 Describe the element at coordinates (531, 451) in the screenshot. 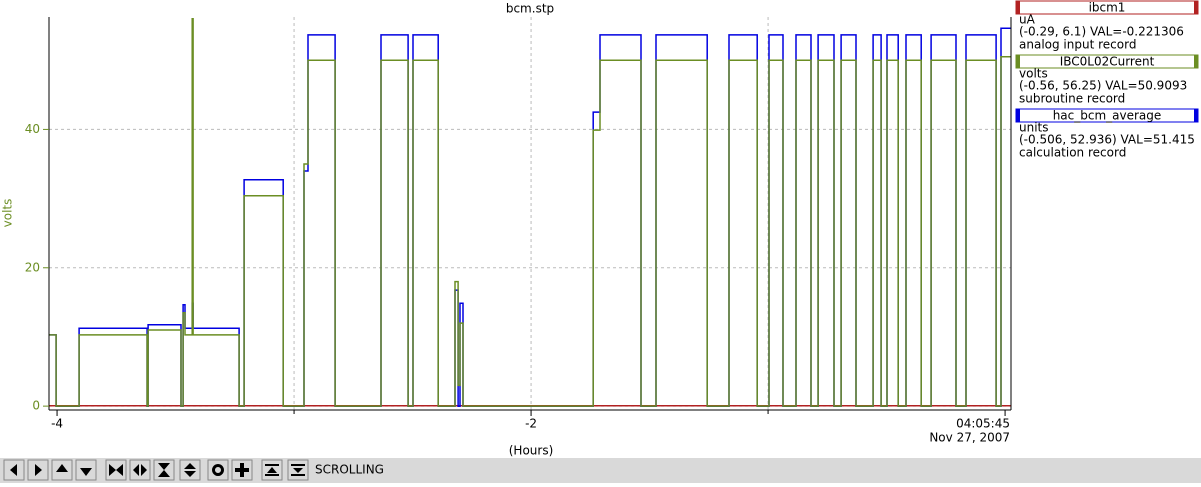

I see `x-axis-label: (Hours)` at that location.